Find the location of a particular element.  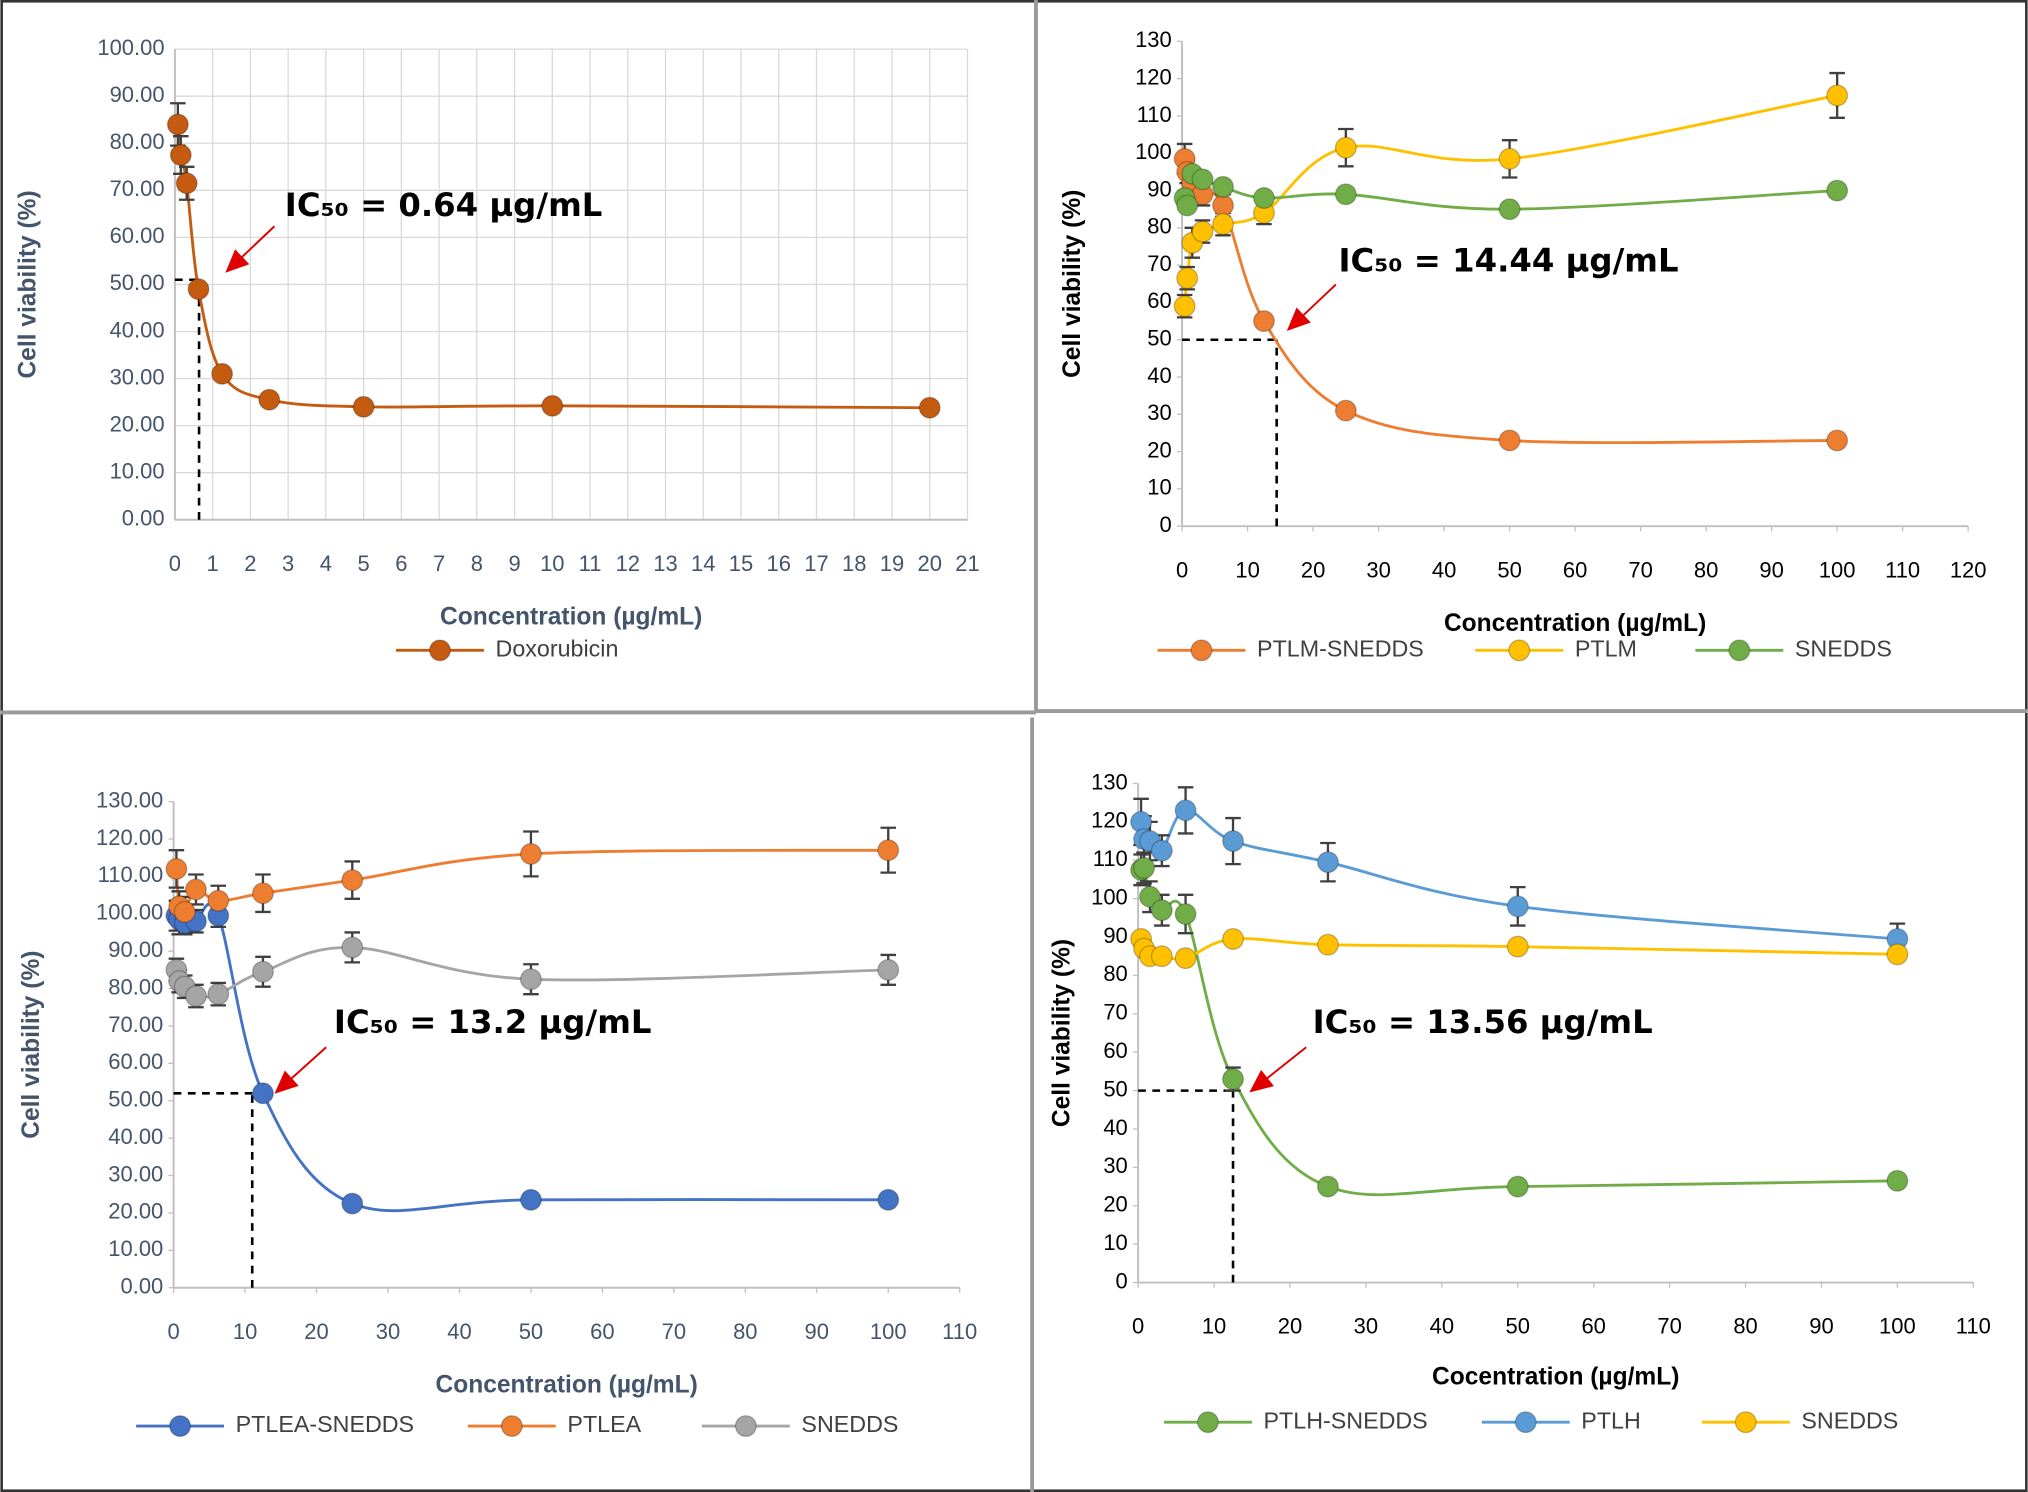

x-axis-title: Concentration (µg/mL) is located at coordinates (566, 1384).